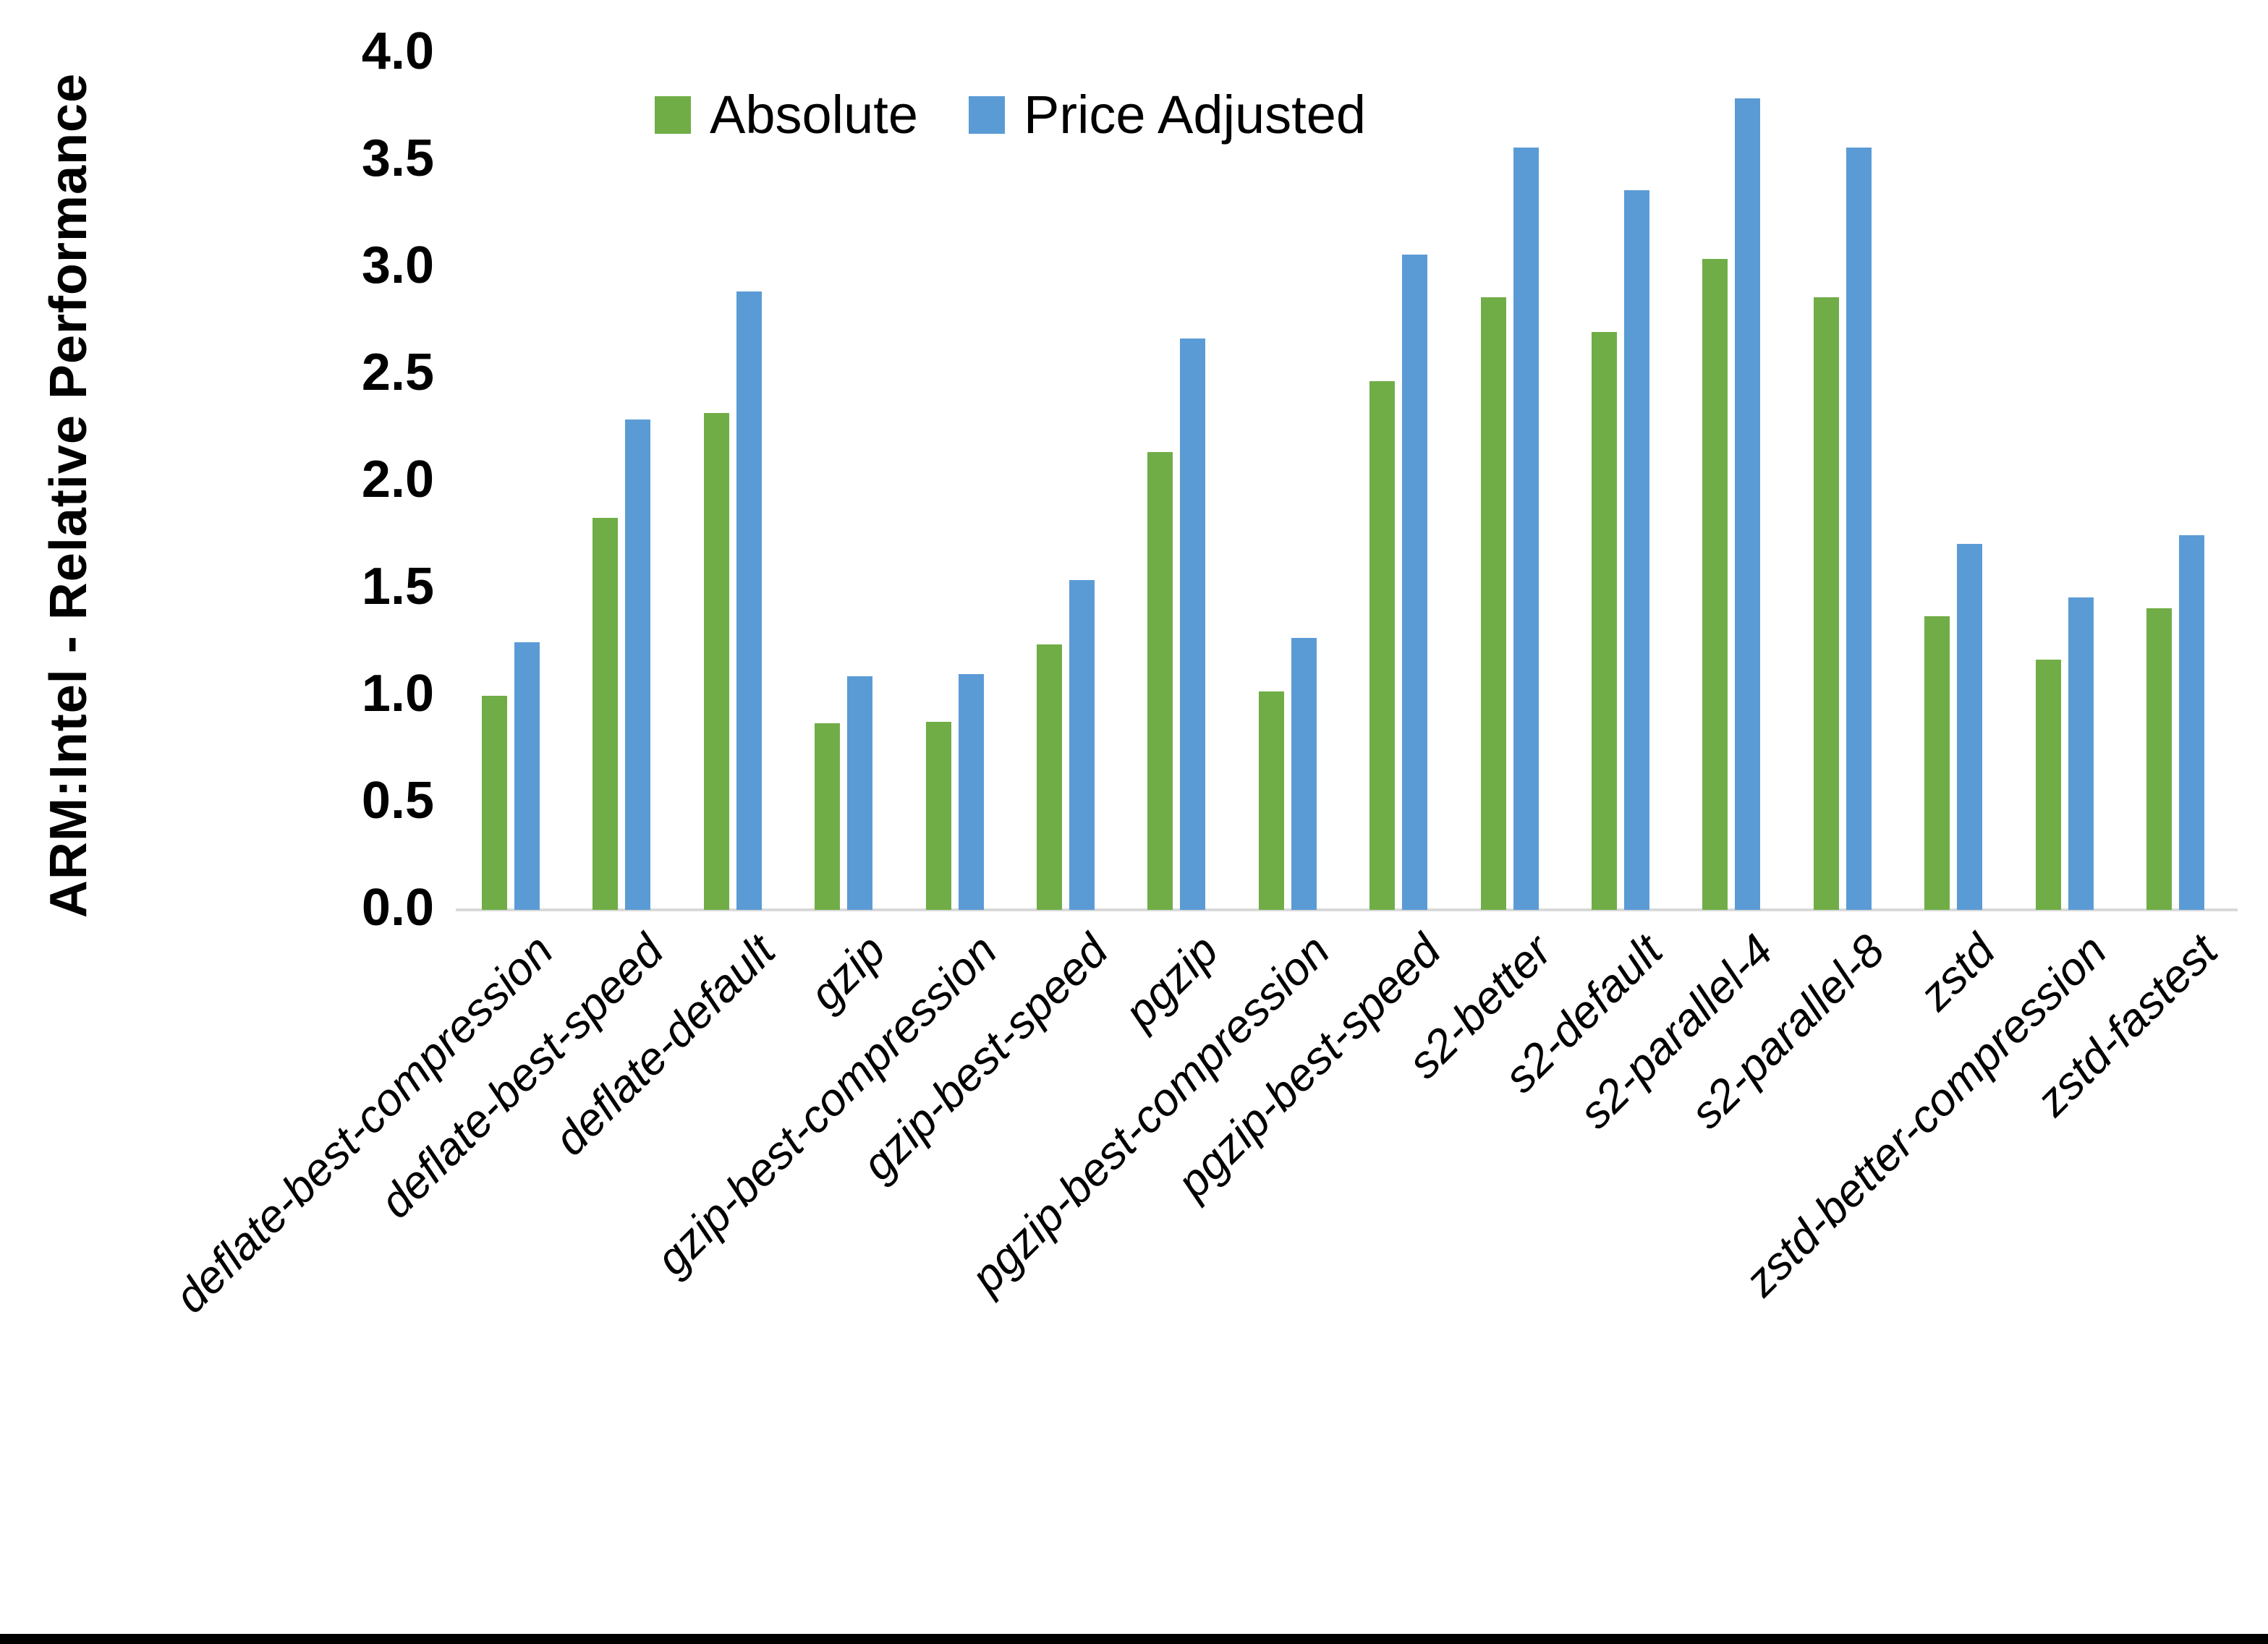 The height and width of the screenshot is (1644, 2268). What do you see at coordinates (1049, 777) in the screenshot?
I see `bar-absolute-gzip-best-speed` at bounding box center [1049, 777].